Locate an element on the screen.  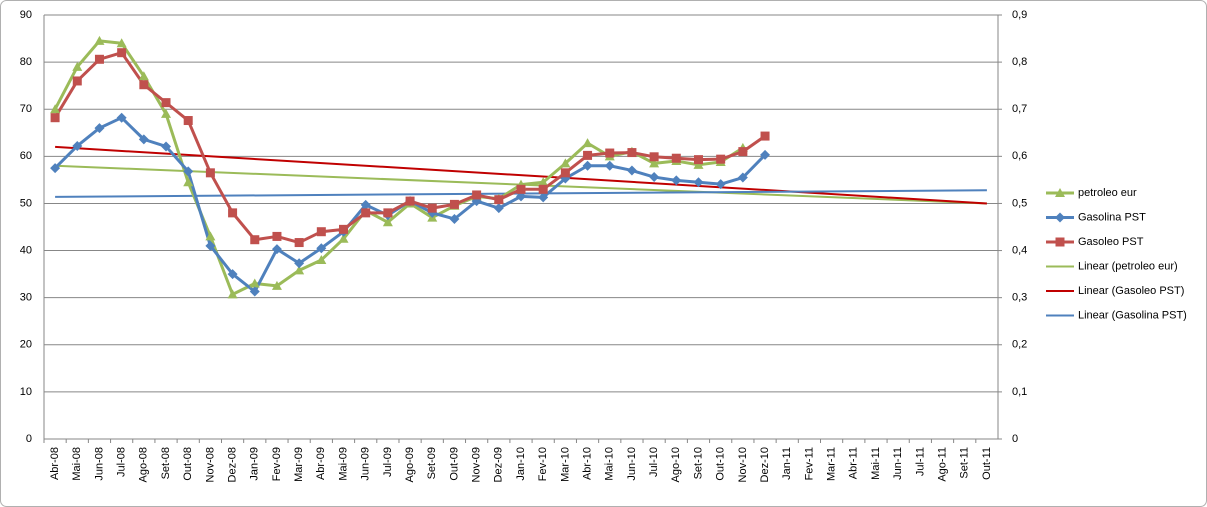
x-tick-label: Mai-11 is located at coordinates (876, 463).